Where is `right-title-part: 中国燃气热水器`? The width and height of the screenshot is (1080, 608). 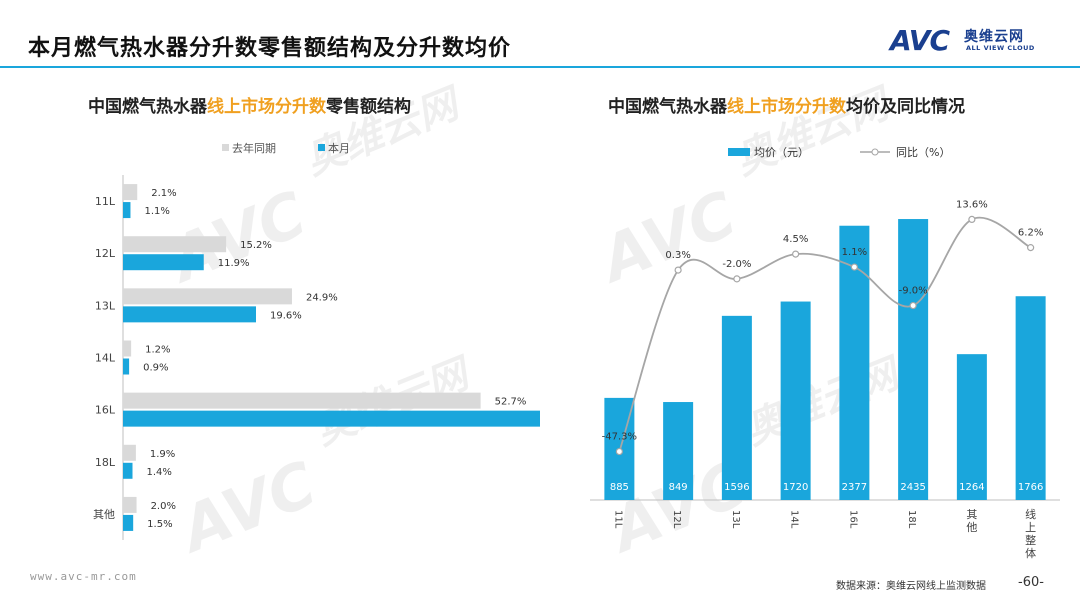 right-title-part: 中国燃气热水器 is located at coordinates (667, 107).